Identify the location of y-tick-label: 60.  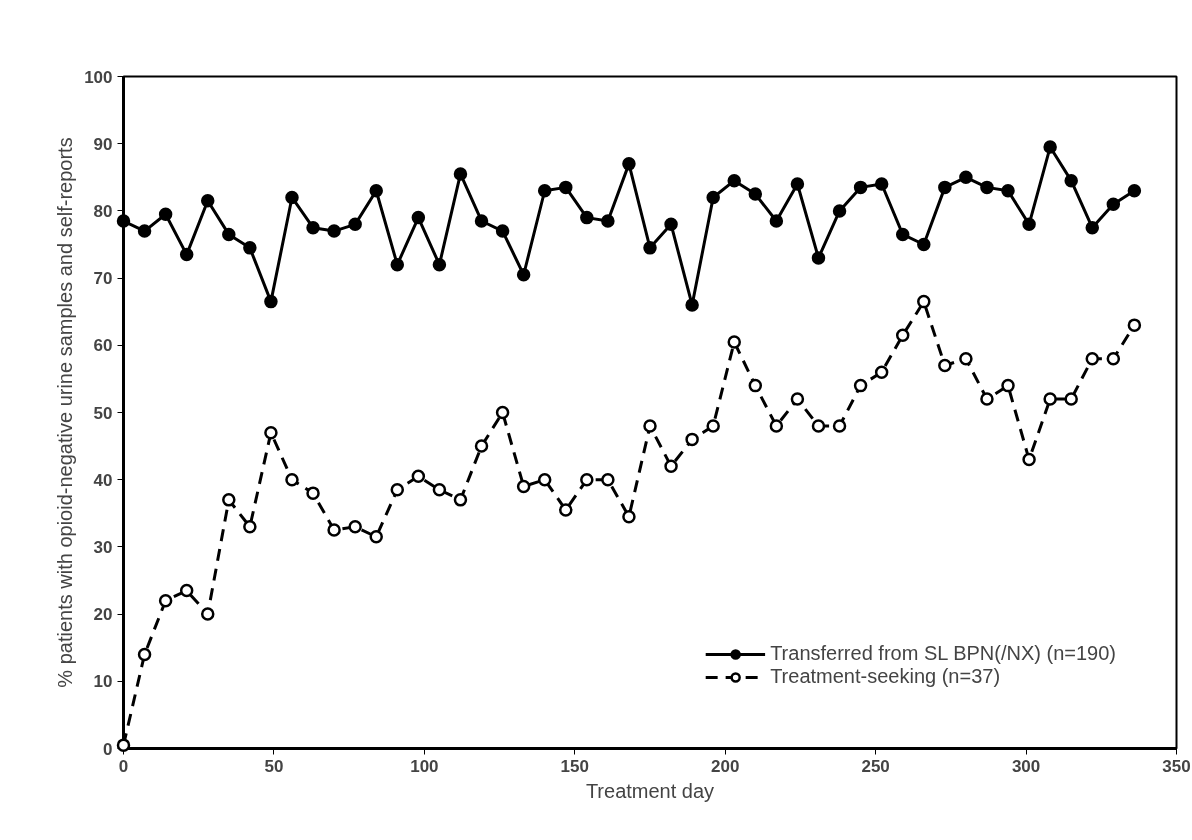
(103, 346).